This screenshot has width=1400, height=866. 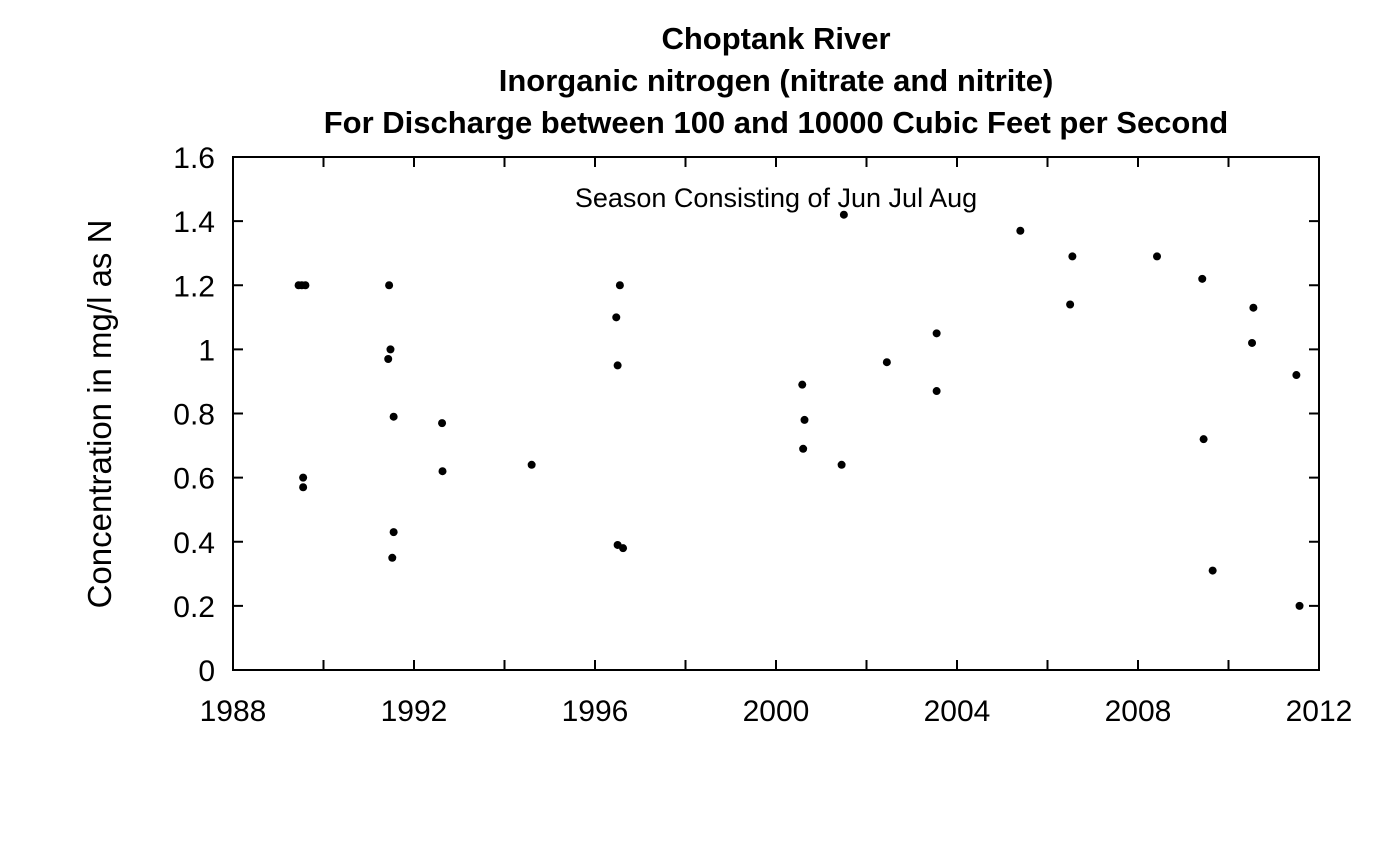 What do you see at coordinates (206, 671) in the screenshot?
I see `y-tick-label-0: 0` at bounding box center [206, 671].